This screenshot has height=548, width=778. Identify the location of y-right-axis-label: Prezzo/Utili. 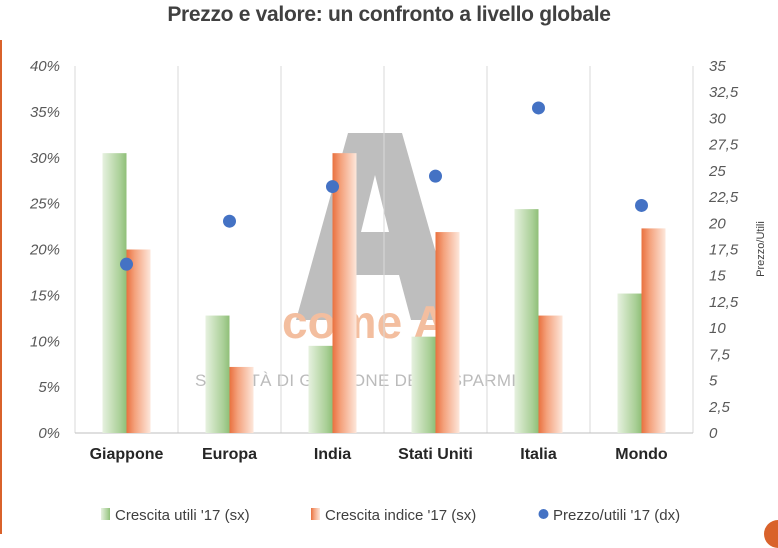
(761, 249).